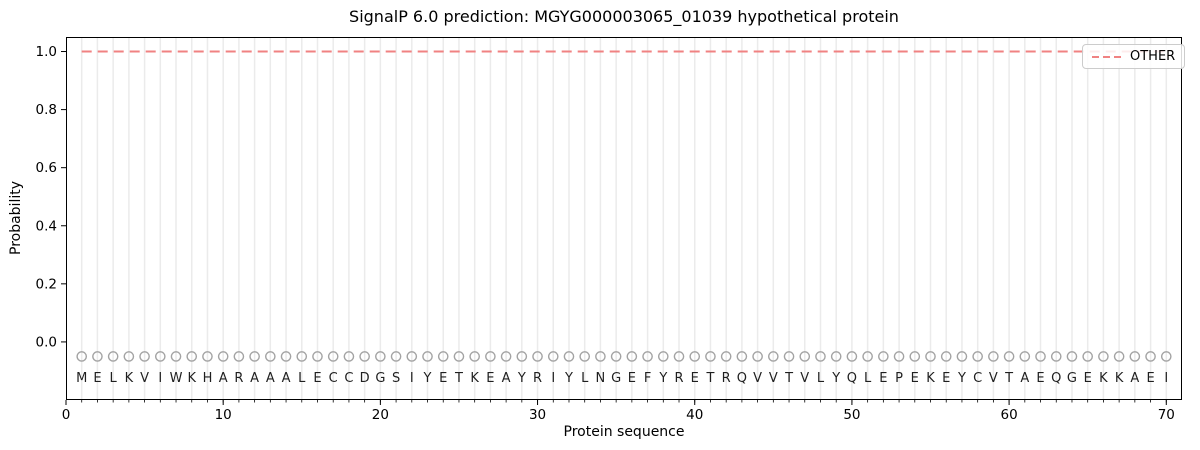  What do you see at coordinates (380, 378) in the screenshot?
I see `residue-letter: G` at bounding box center [380, 378].